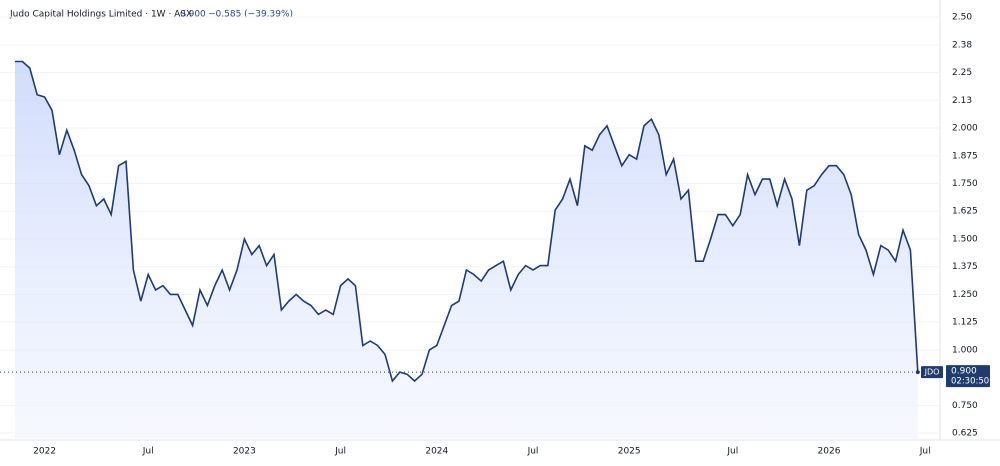 The height and width of the screenshot is (466, 1000). What do you see at coordinates (436, 452) in the screenshot?
I see `x-tick-label: 2024` at bounding box center [436, 452].